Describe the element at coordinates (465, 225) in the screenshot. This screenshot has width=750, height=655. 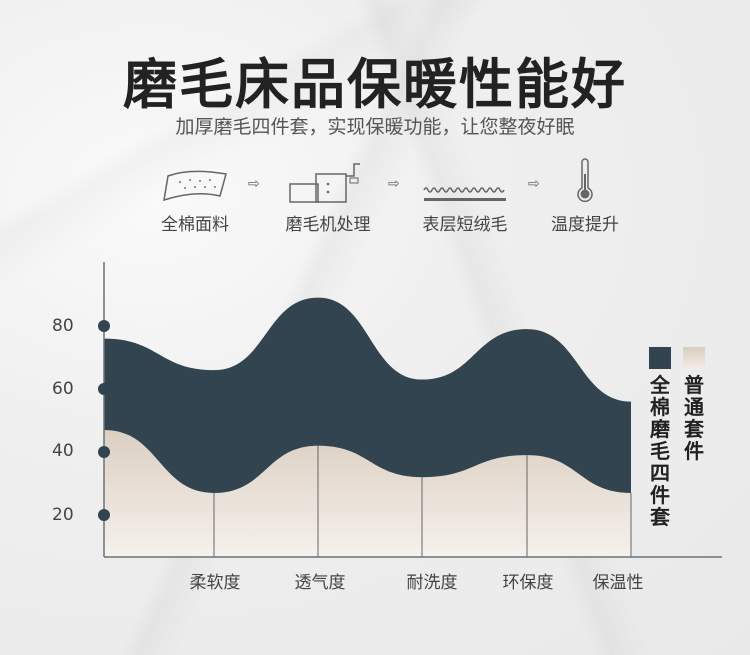
I see `process-label: 表层短绒毛` at that location.